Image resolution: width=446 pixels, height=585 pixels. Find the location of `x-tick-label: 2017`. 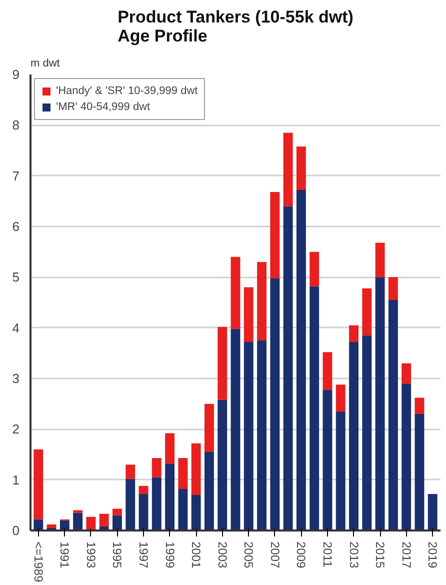

x-tick-label: 2017 is located at coordinates (406, 555).